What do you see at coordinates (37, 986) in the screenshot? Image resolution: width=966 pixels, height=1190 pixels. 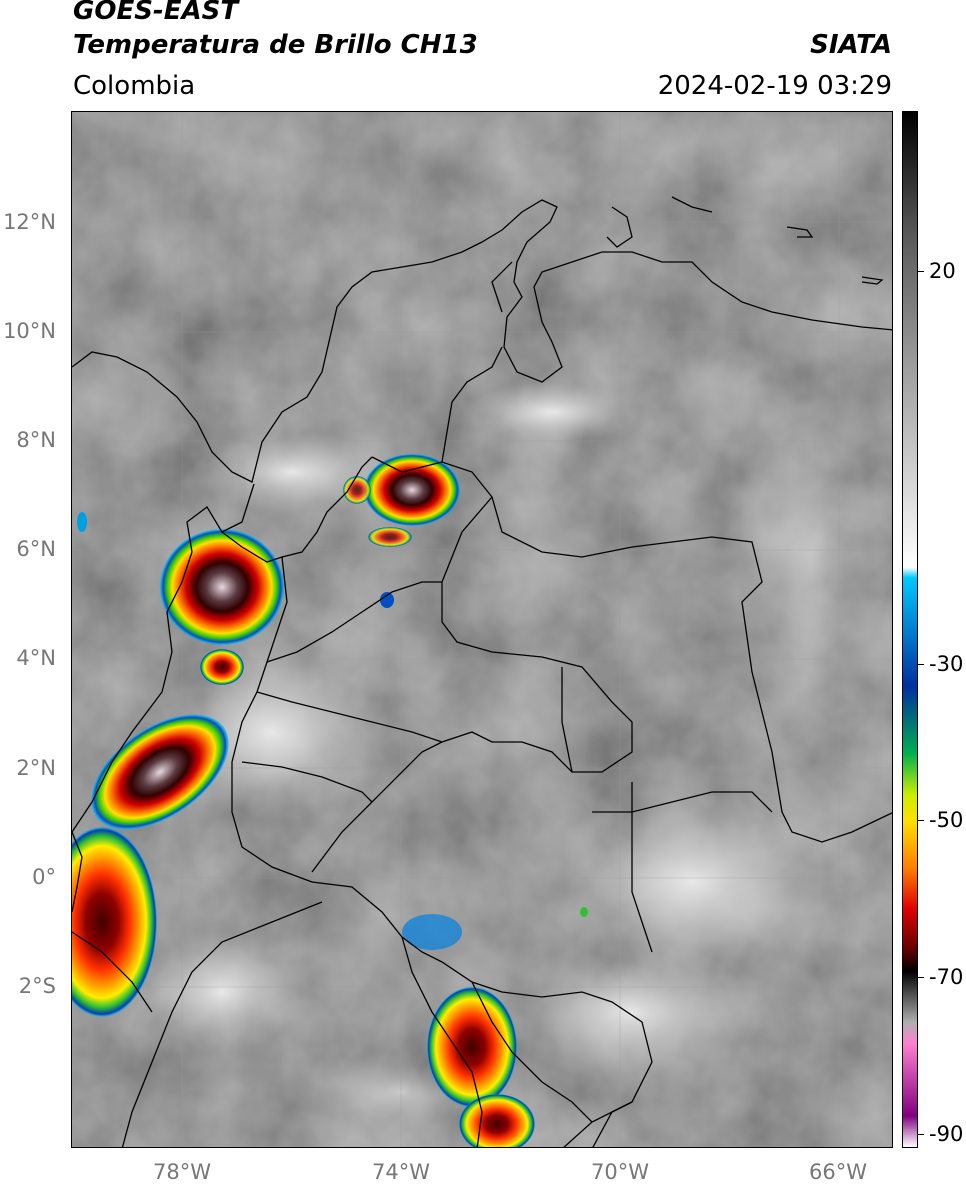 I see `lat-label-2S: 2°S` at bounding box center [37, 986].